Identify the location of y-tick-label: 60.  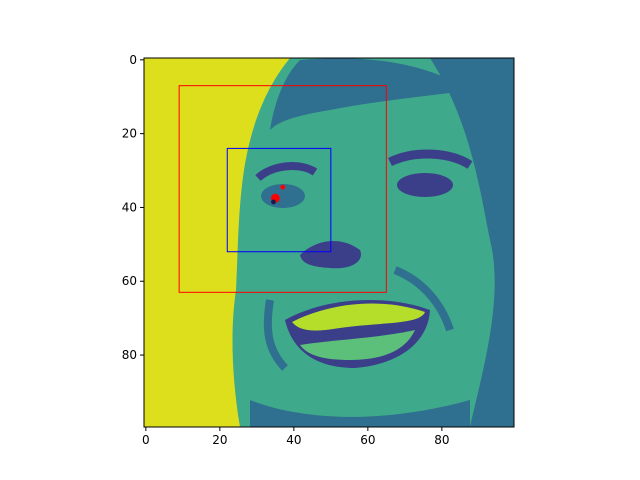
(129, 281).